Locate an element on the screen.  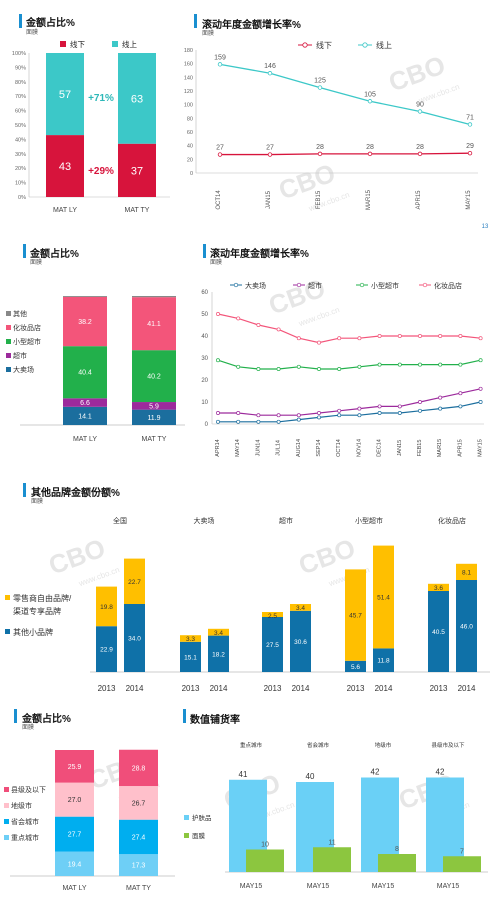
chart4-x-tick-label: FEB15 is located at coordinates (420, 448).